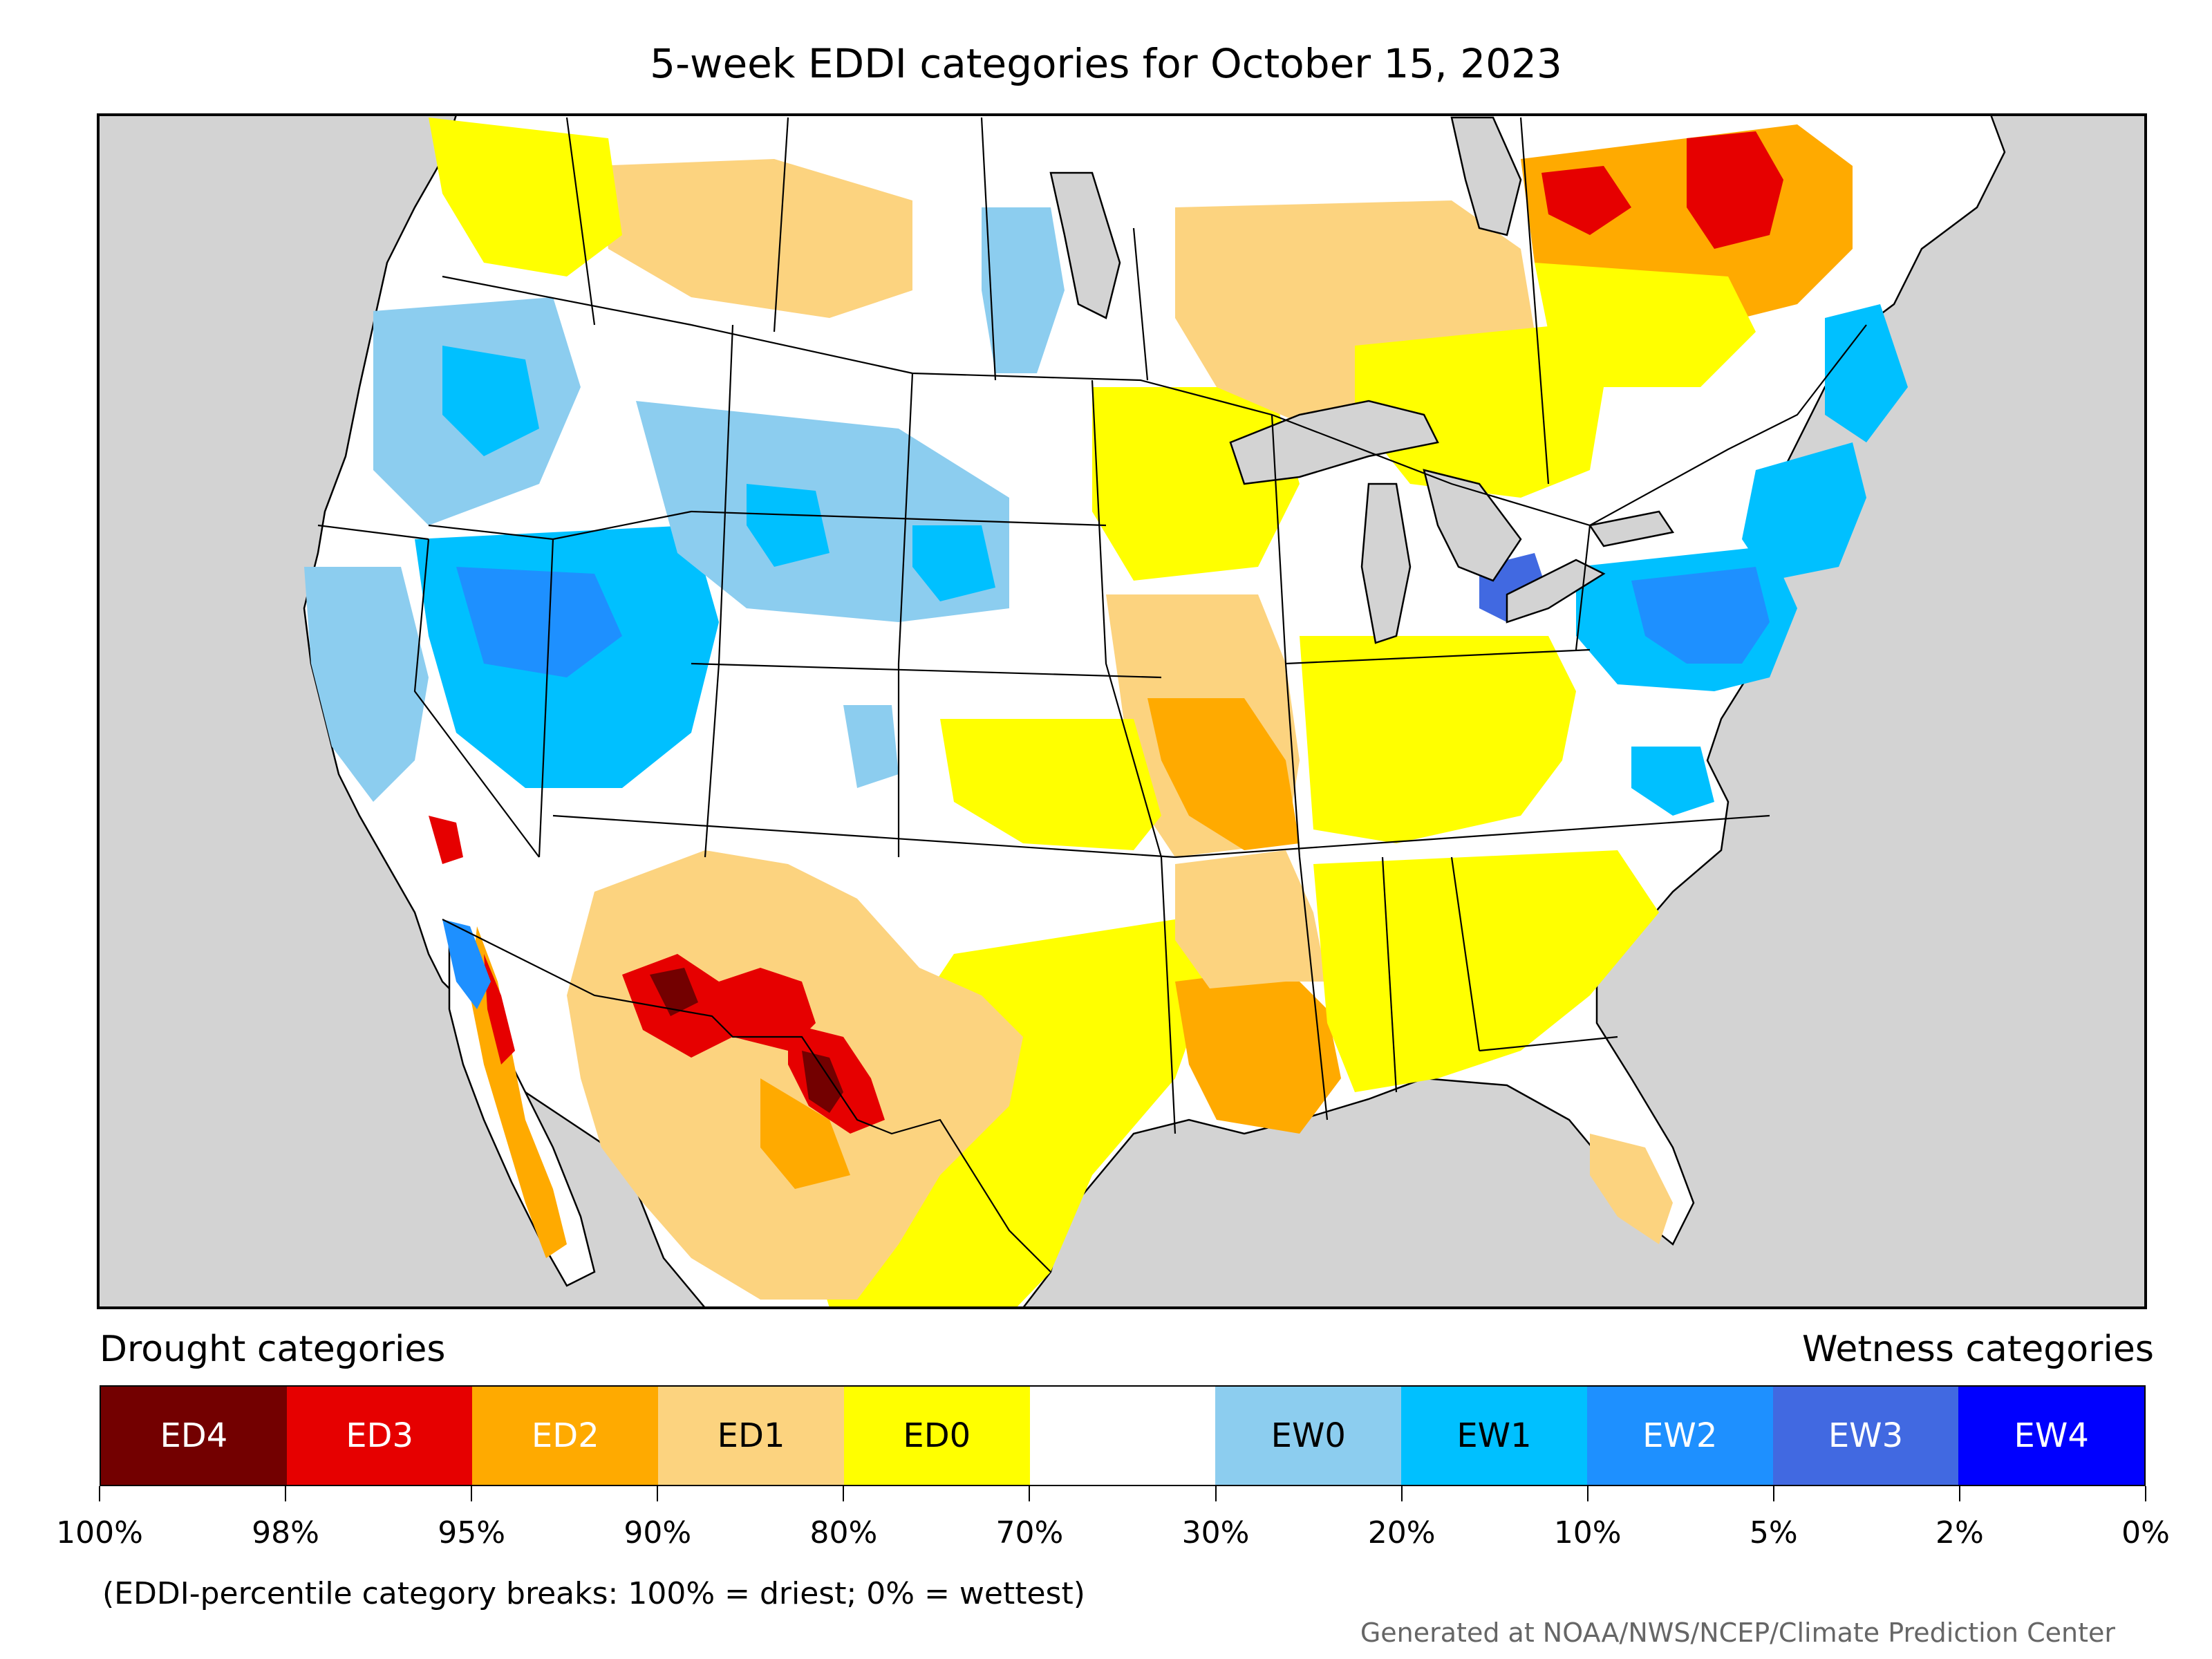  Describe the element at coordinates (1632, 1189) in the screenshot. I see `region-florida` at that location.